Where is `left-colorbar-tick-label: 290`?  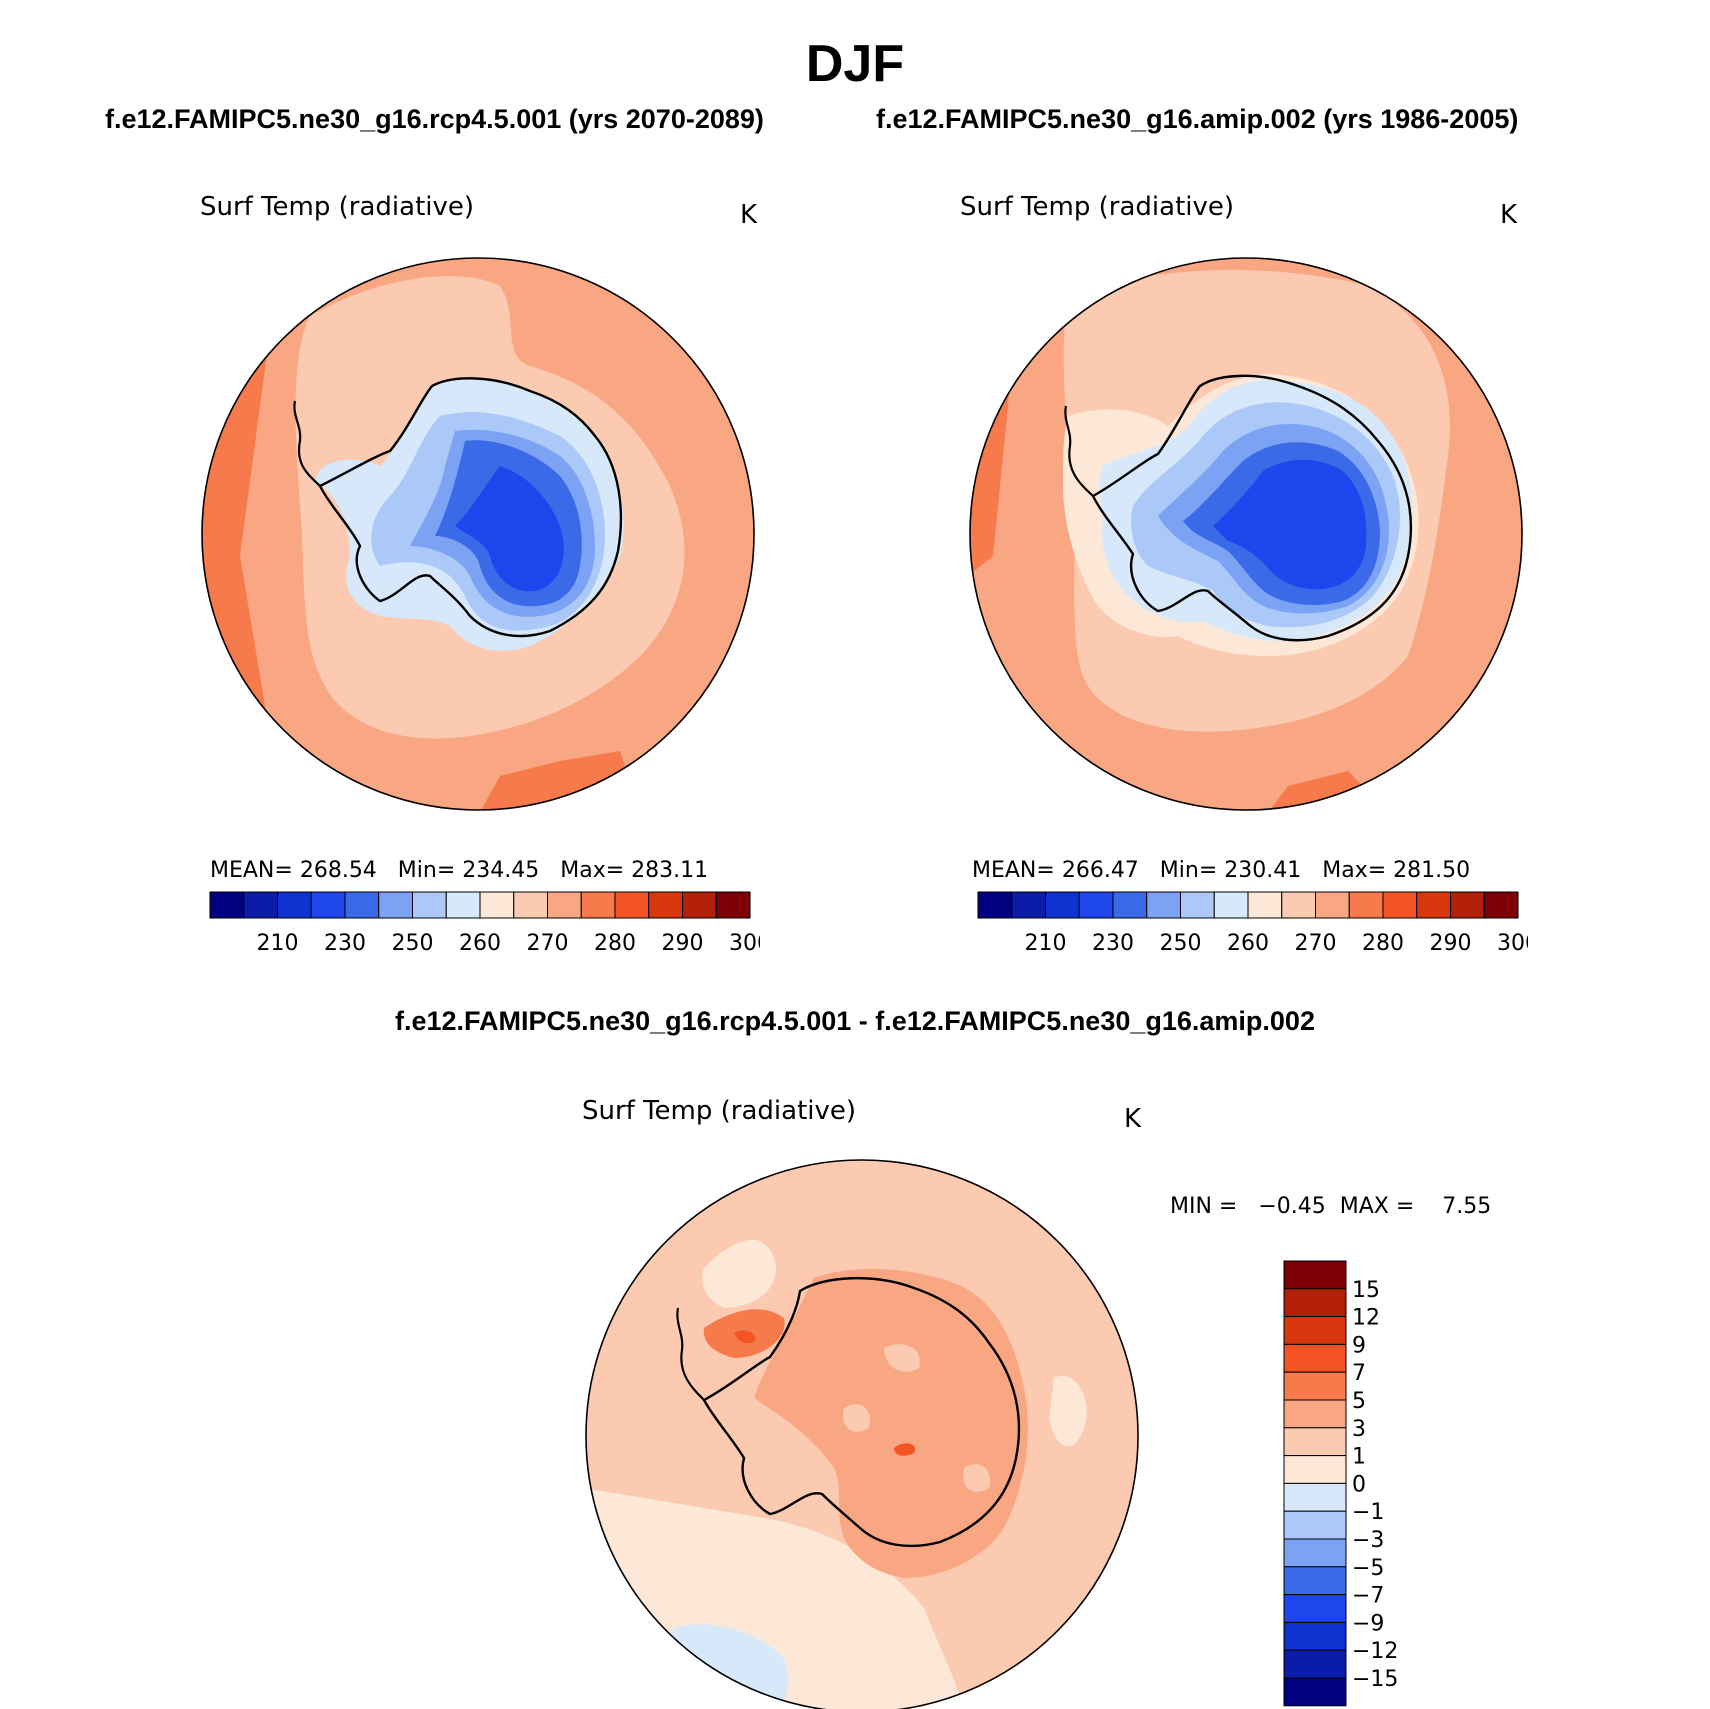
left-colorbar-tick-label: 290 is located at coordinates (683, 943).